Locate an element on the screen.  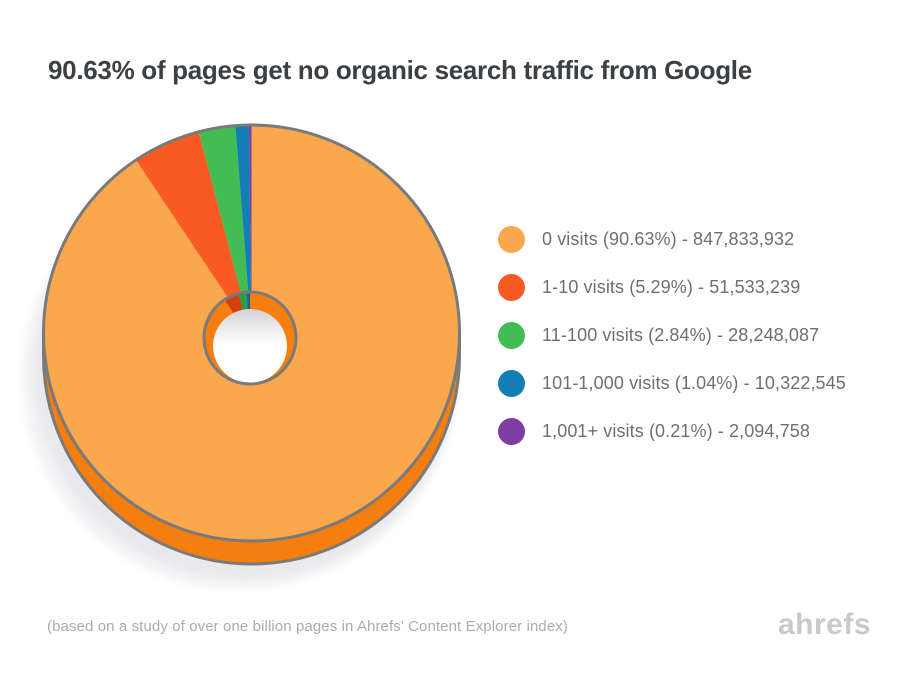
legend-label: 0 visits (90.63%) - 847,833,932 is located at coordinates (668, 239).